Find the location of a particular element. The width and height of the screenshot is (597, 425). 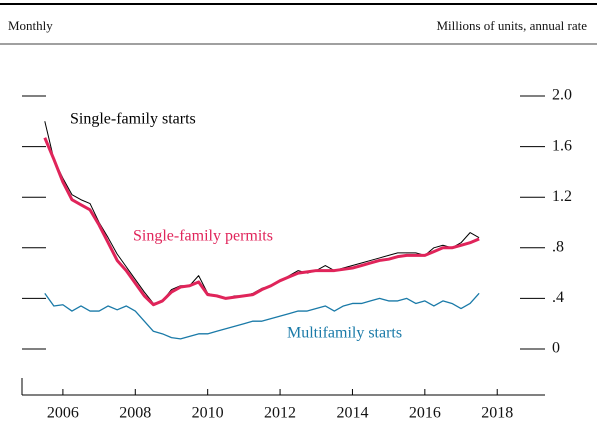

x-tick-label: 2006 is located at coordinates (63, 413).